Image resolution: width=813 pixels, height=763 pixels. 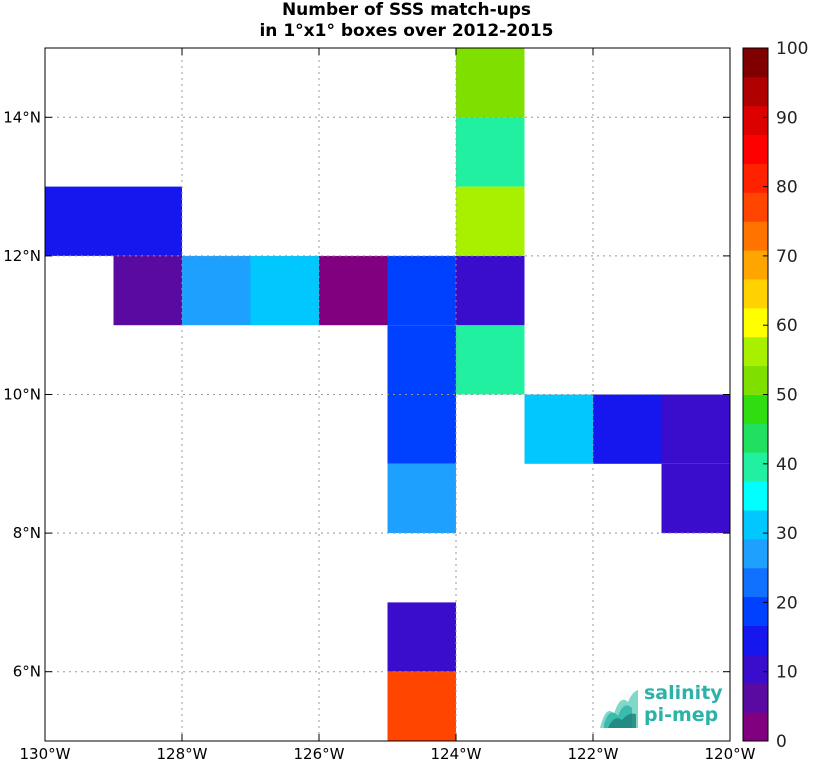 I want to click on chart-subtitle: in 1°x1° boxes over 2012-2015, so click(x=406, y=31).